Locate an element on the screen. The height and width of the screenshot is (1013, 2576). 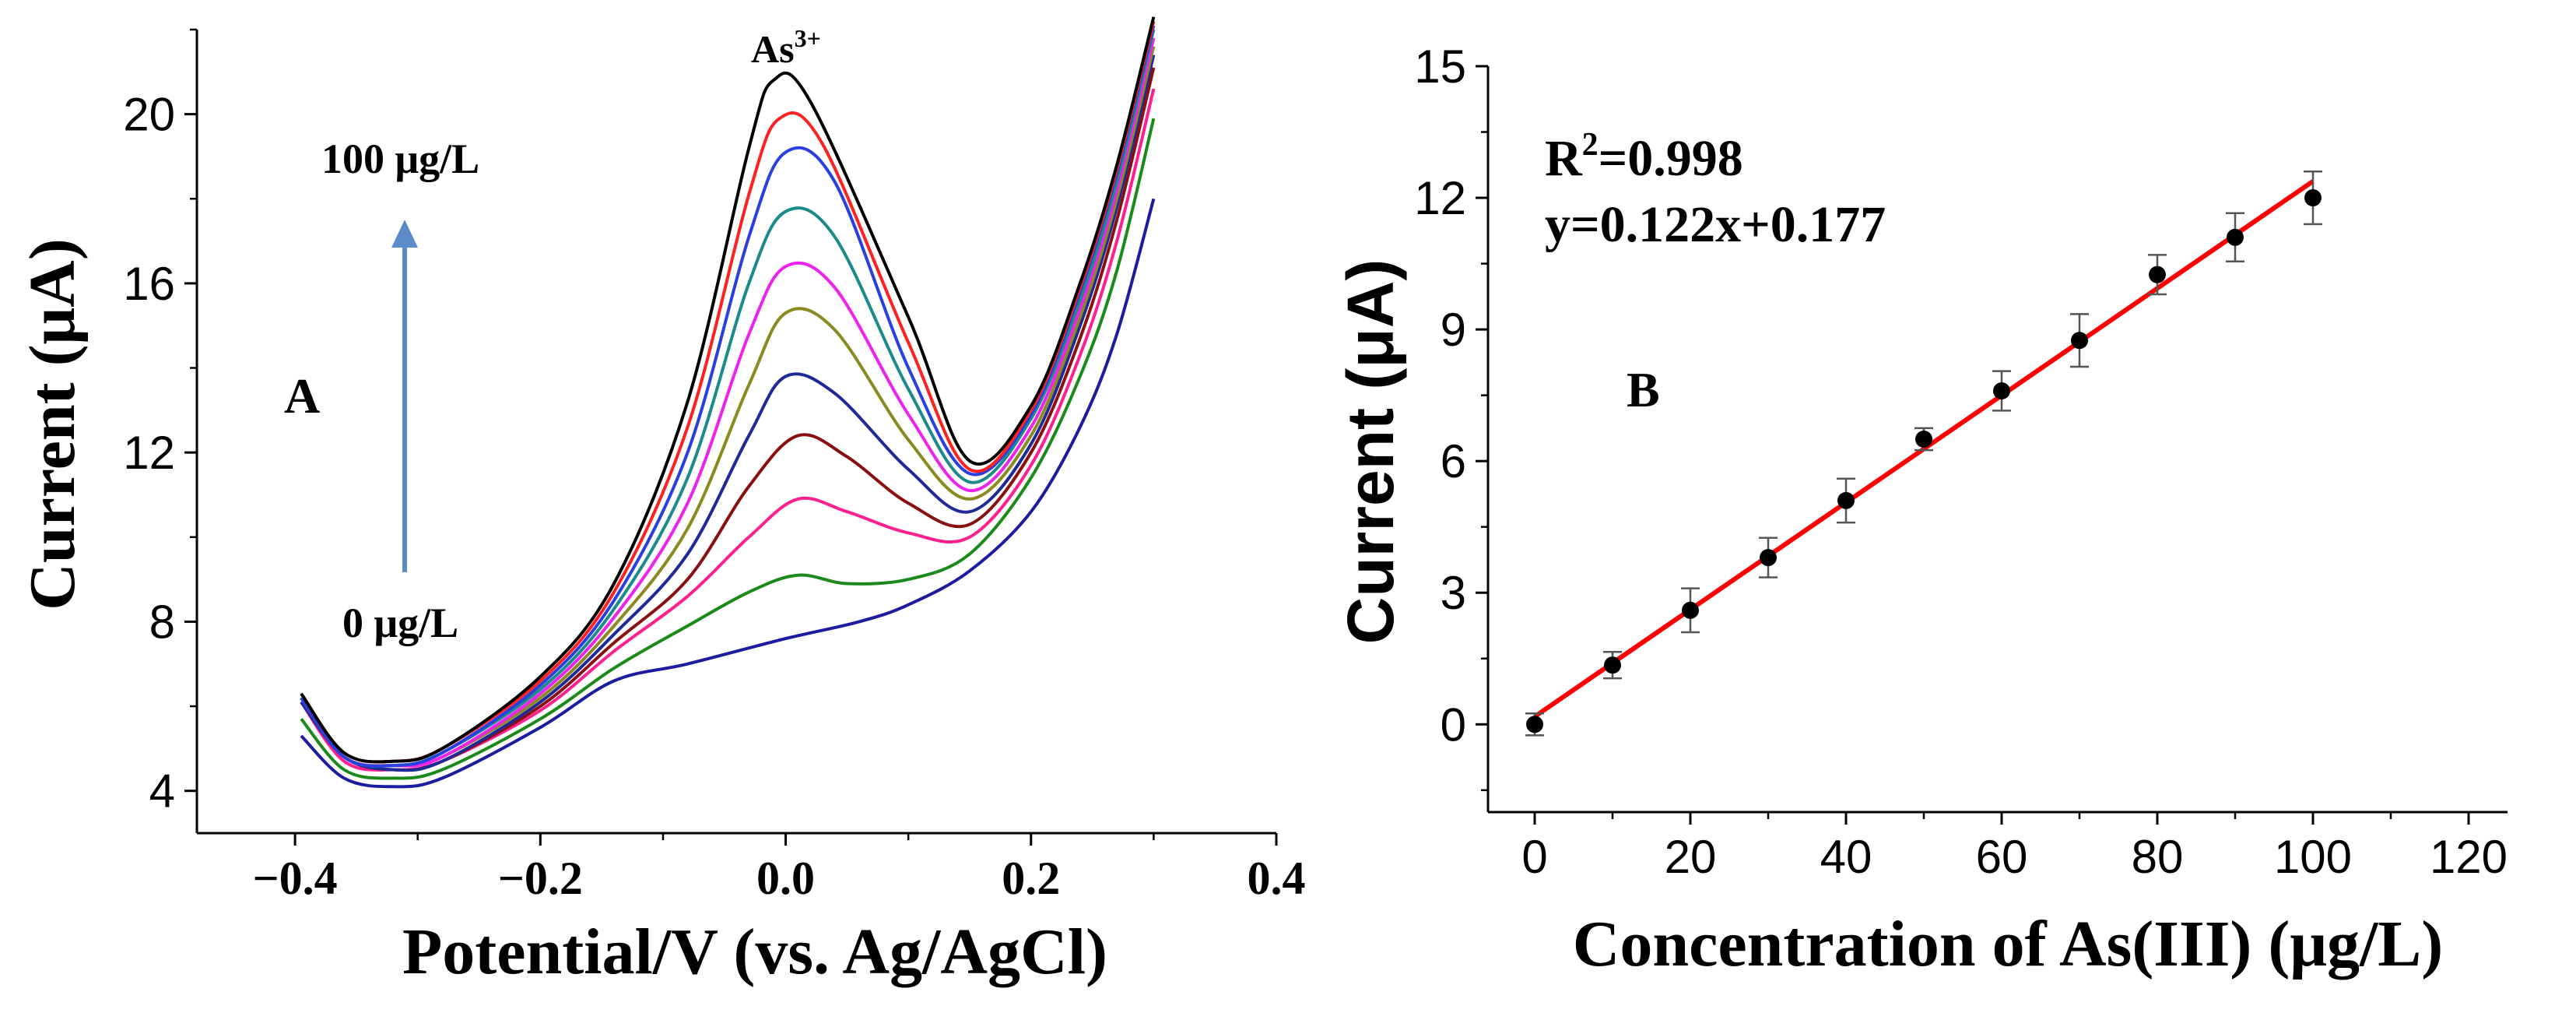
increase-arrow-icon is located at coordinates (405, 396).